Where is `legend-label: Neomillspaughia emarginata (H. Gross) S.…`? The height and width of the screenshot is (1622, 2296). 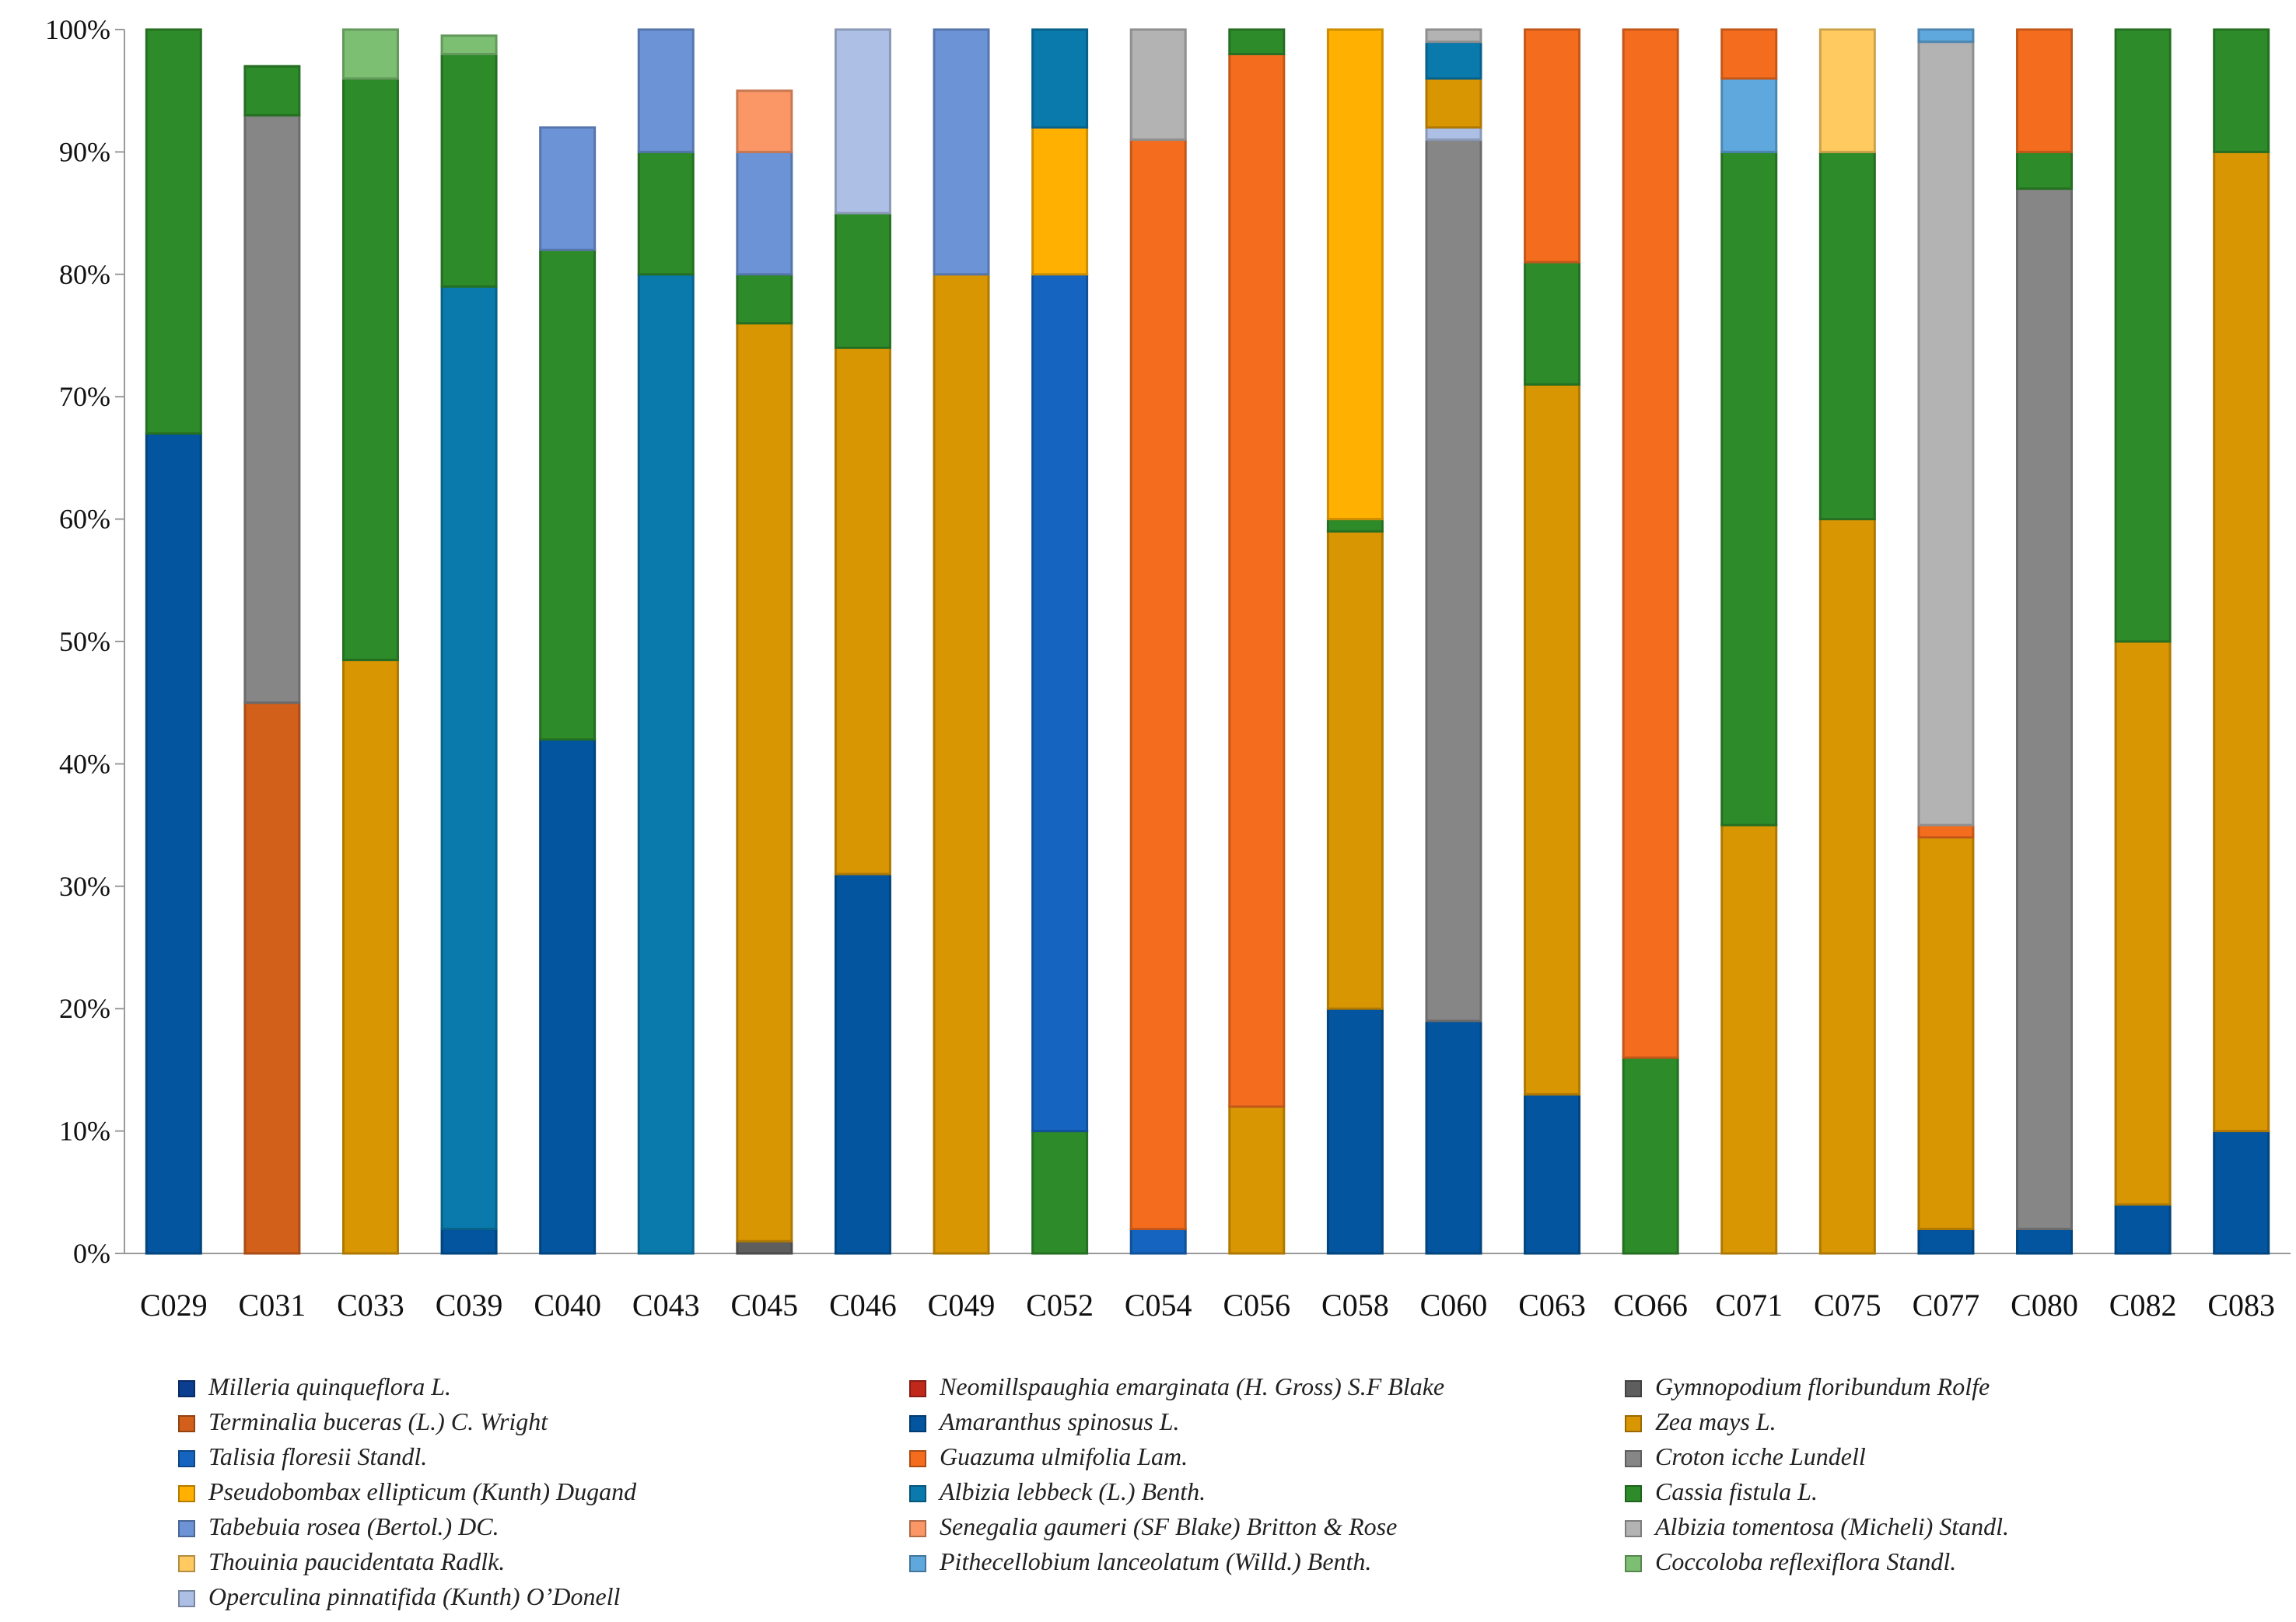 legend-label: Neomillspaughia emarginata (H. Gross) S.… is located at coordinates (1192, 1386).